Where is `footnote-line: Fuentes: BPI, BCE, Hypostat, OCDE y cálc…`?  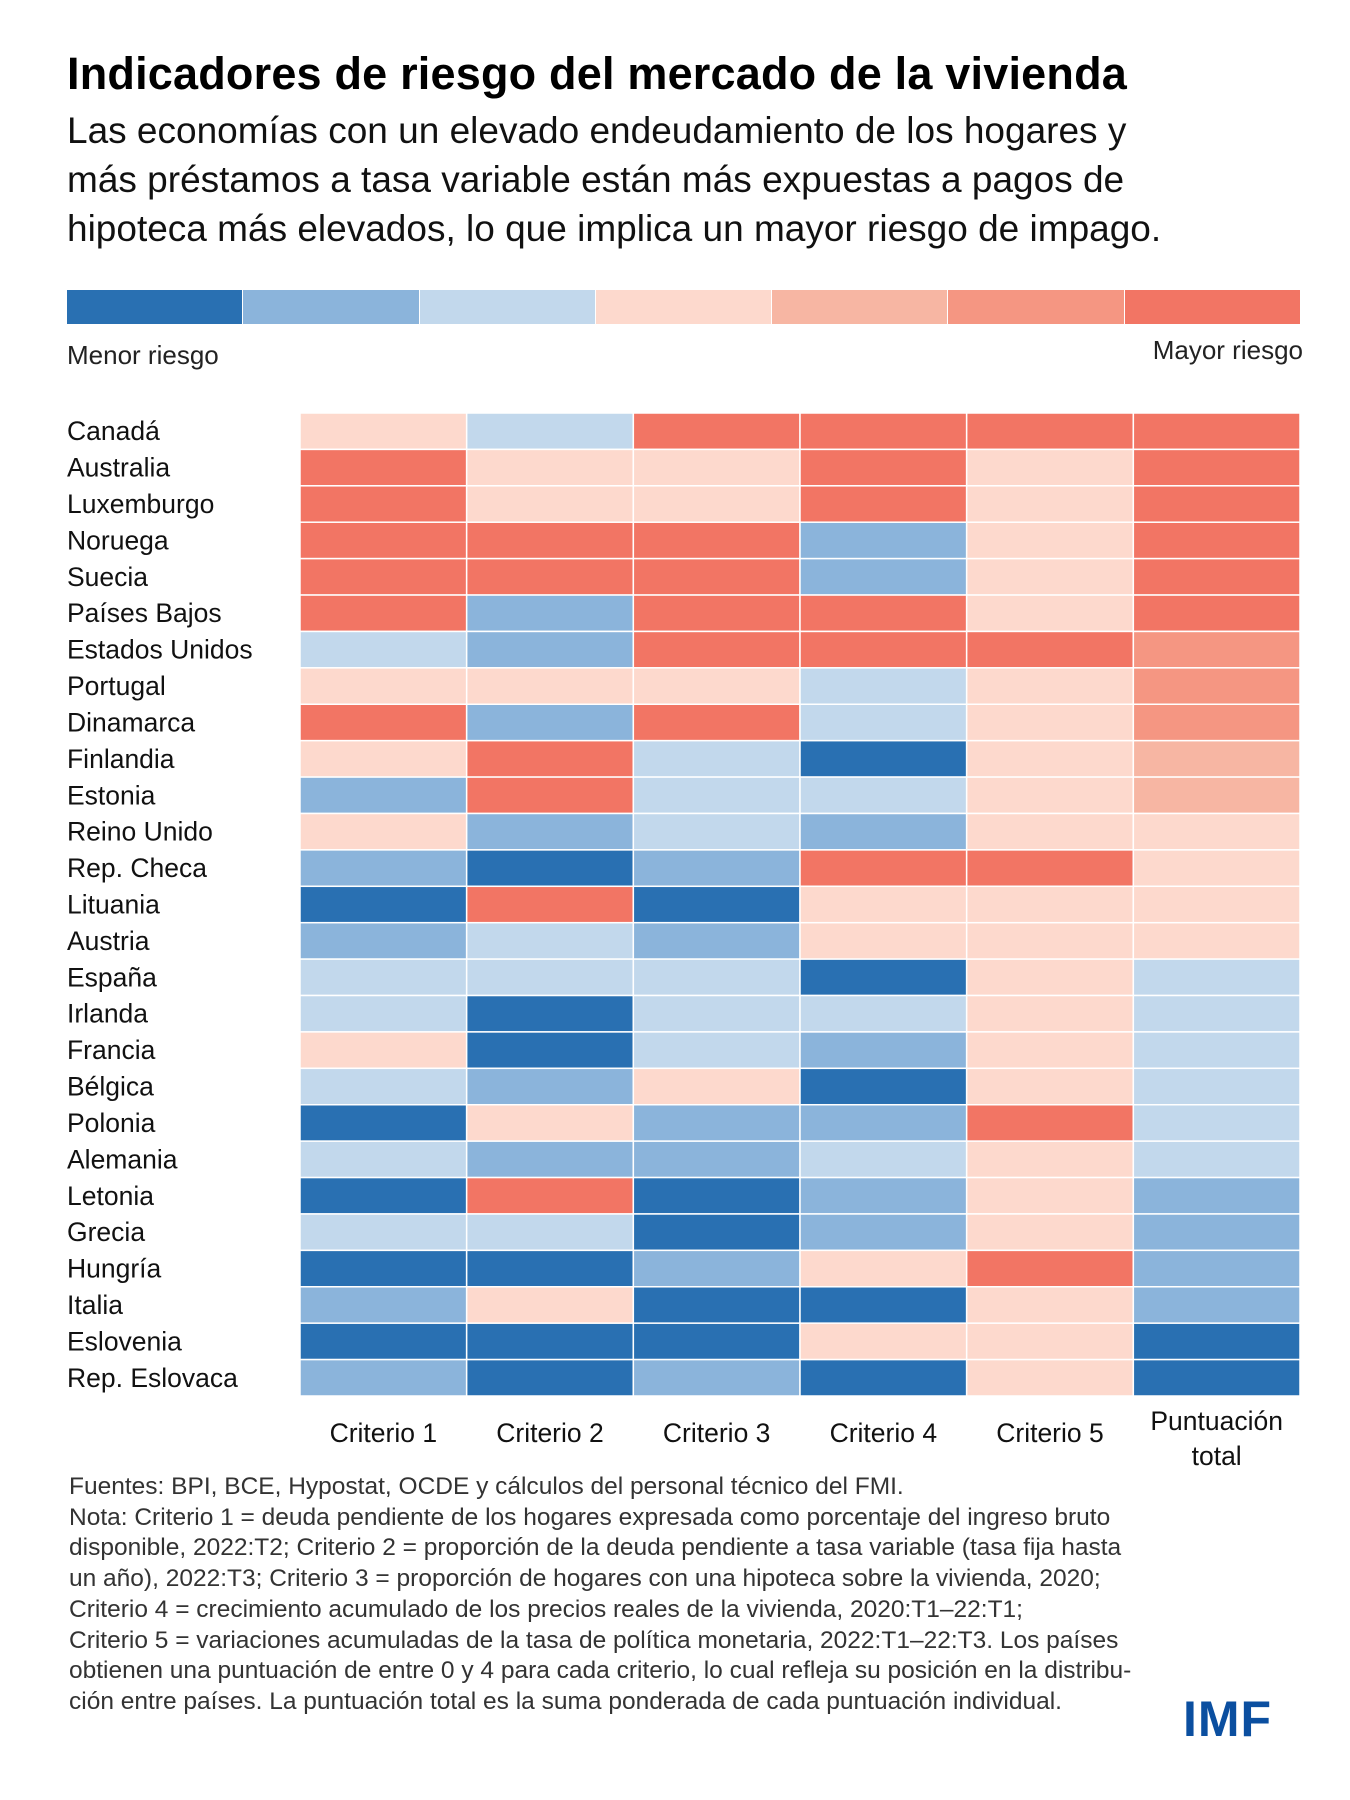 footnote-line: Fuentes: BPI, BCE, Hypostat, OCDE y cálc… is located at coordinates (486, 1486).